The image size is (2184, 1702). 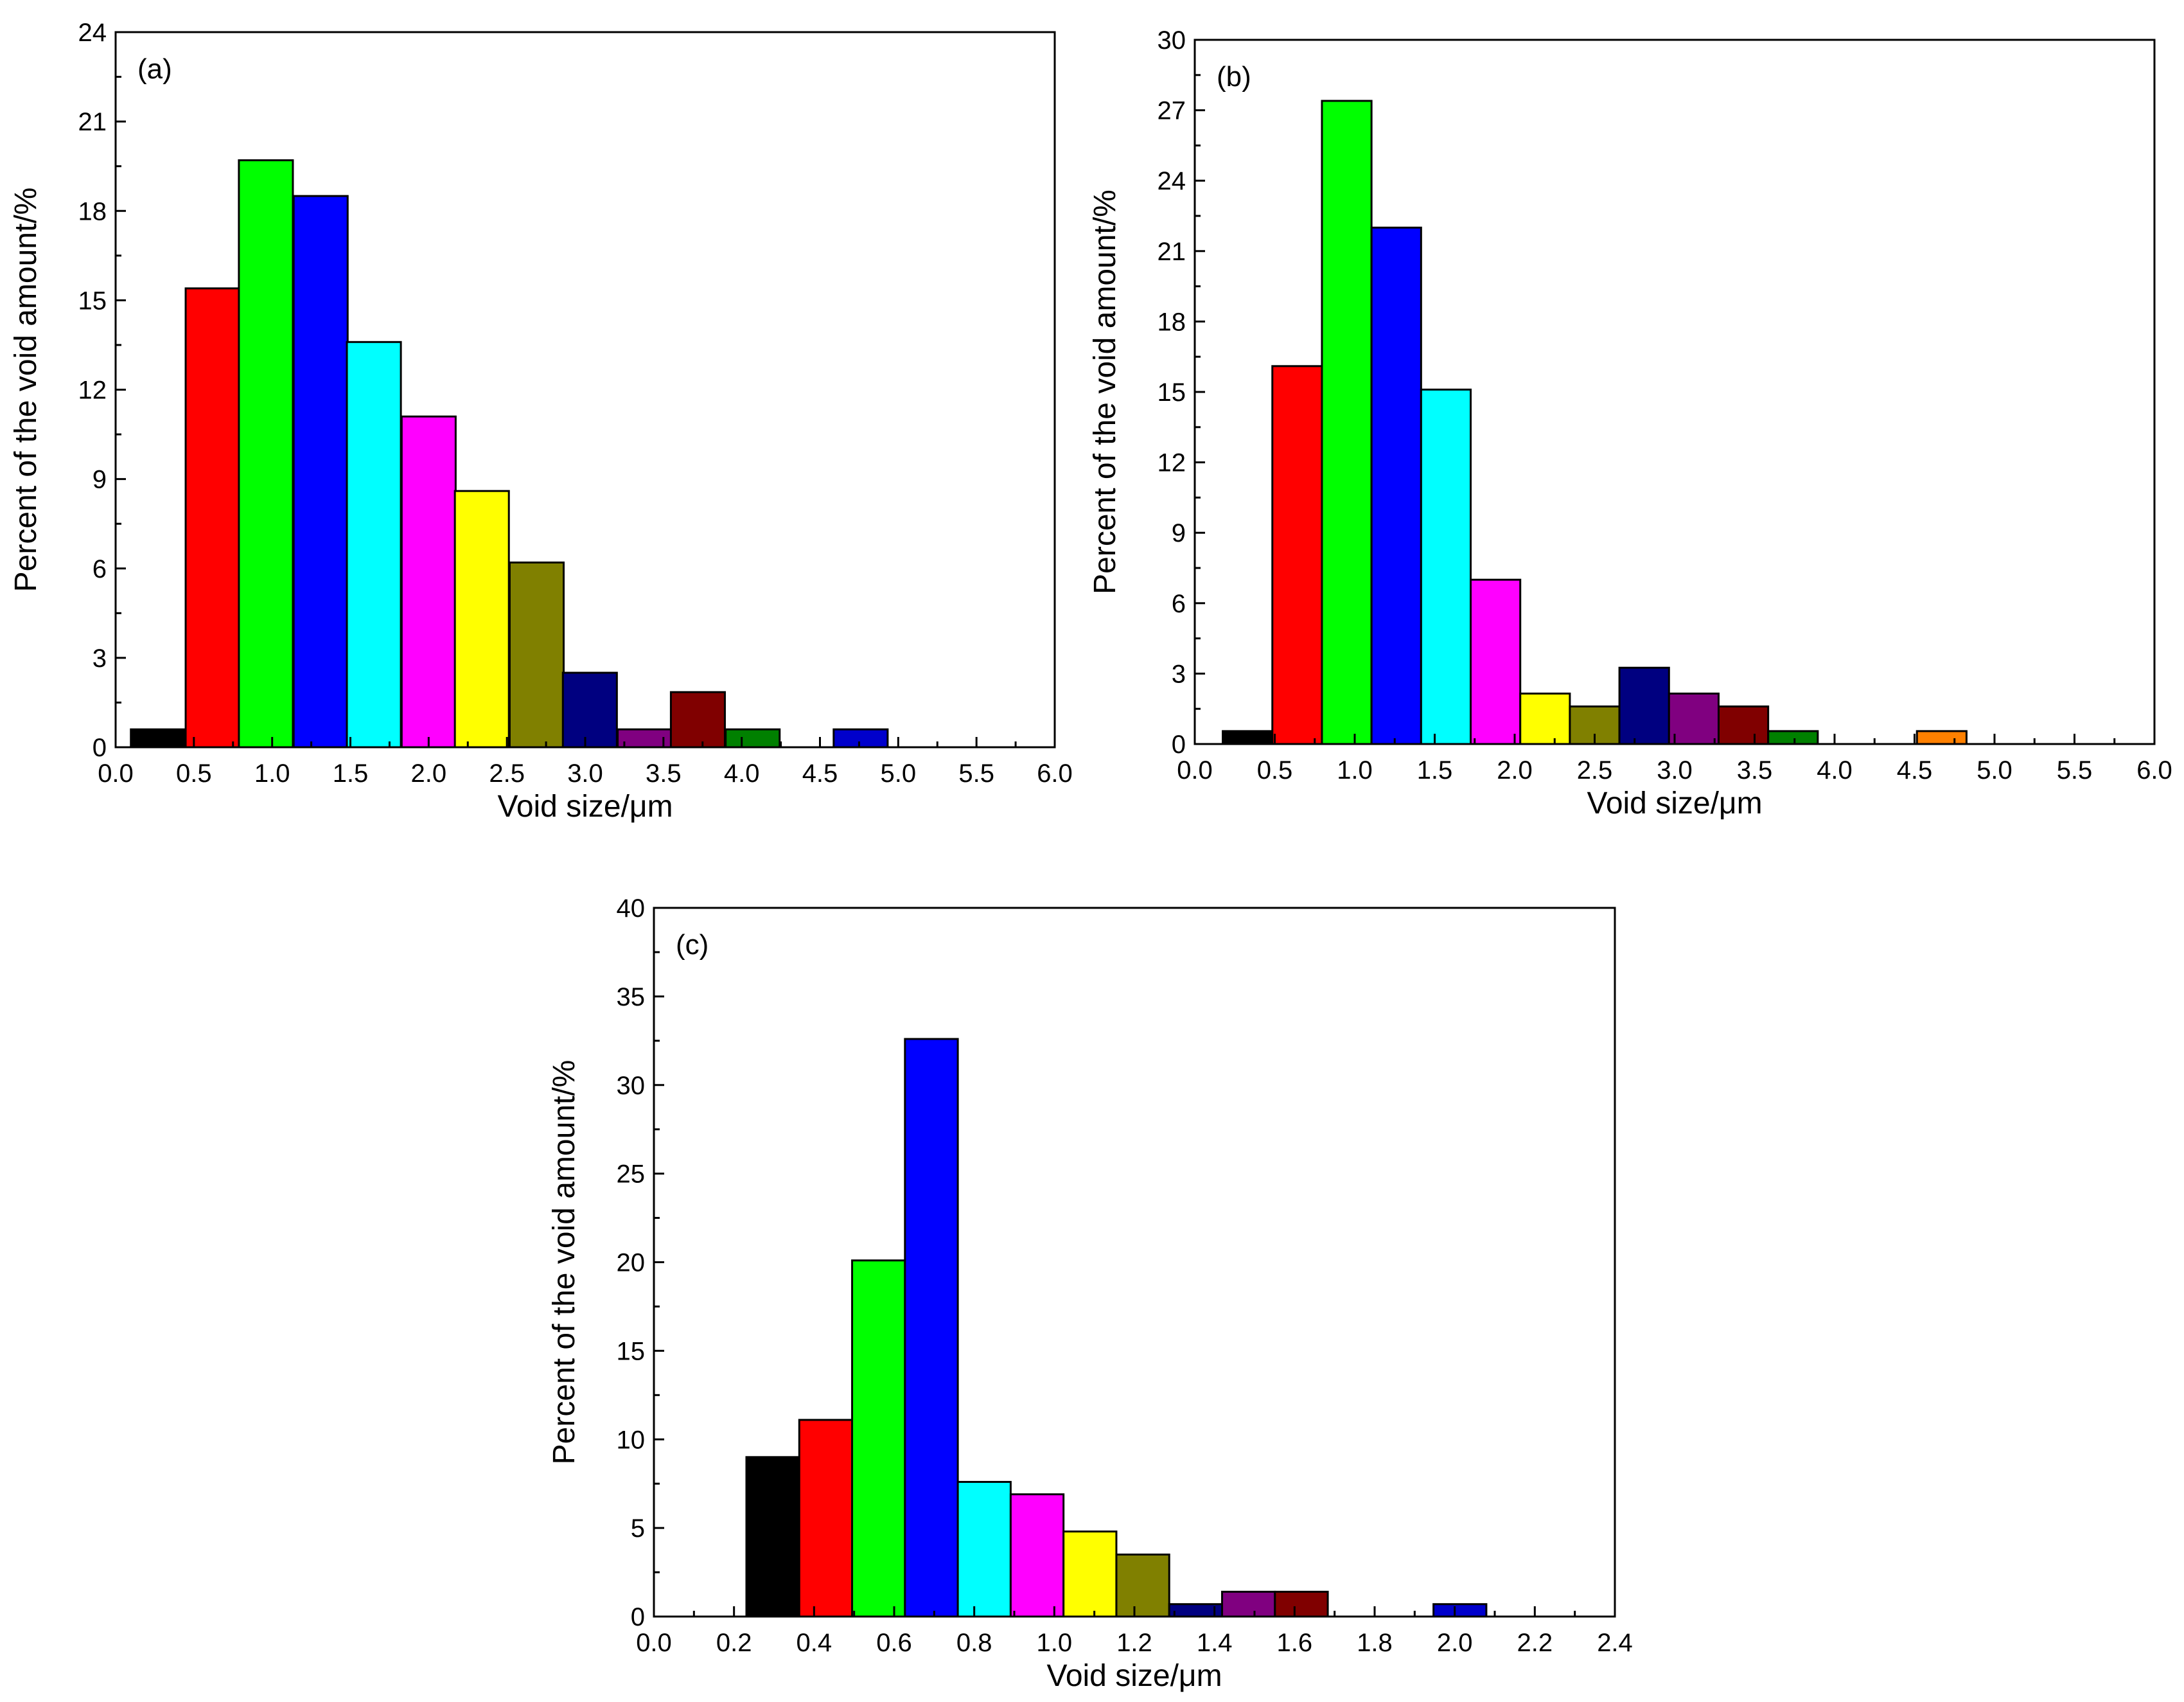 I want to click on y-tick-label: 9, so click(x=1179, y=533).